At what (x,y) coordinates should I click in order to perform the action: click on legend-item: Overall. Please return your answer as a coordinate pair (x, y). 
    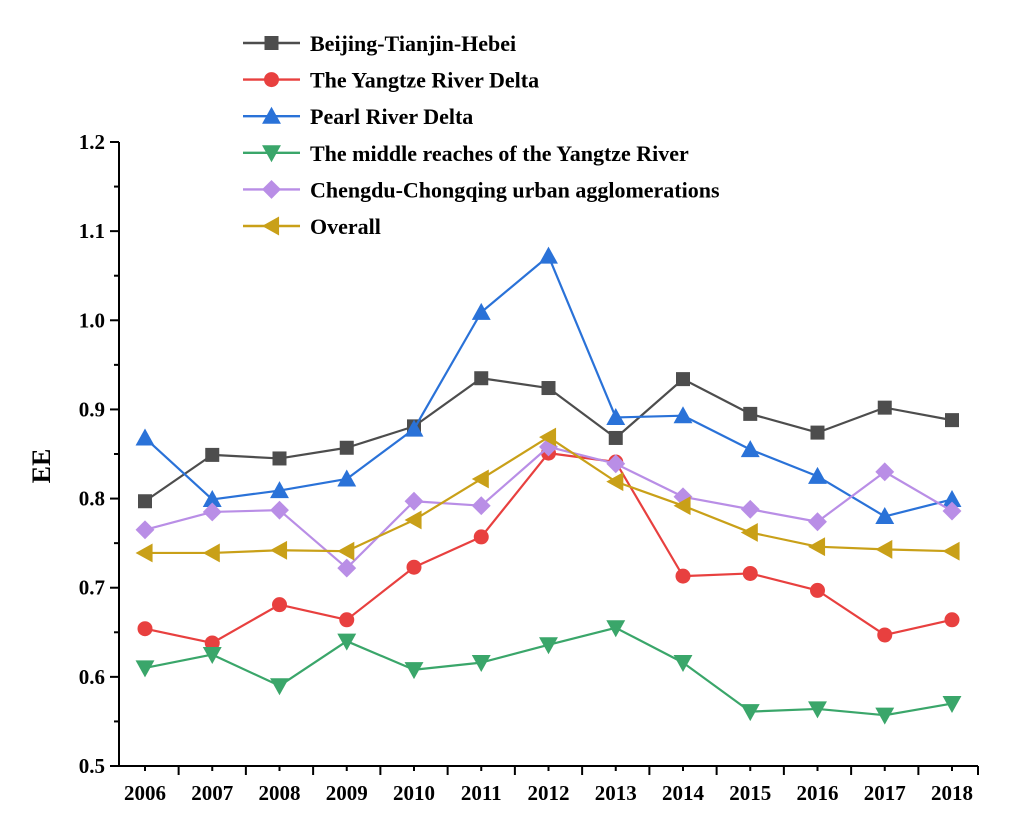
    Looking at the image, I should click on (312, 226).